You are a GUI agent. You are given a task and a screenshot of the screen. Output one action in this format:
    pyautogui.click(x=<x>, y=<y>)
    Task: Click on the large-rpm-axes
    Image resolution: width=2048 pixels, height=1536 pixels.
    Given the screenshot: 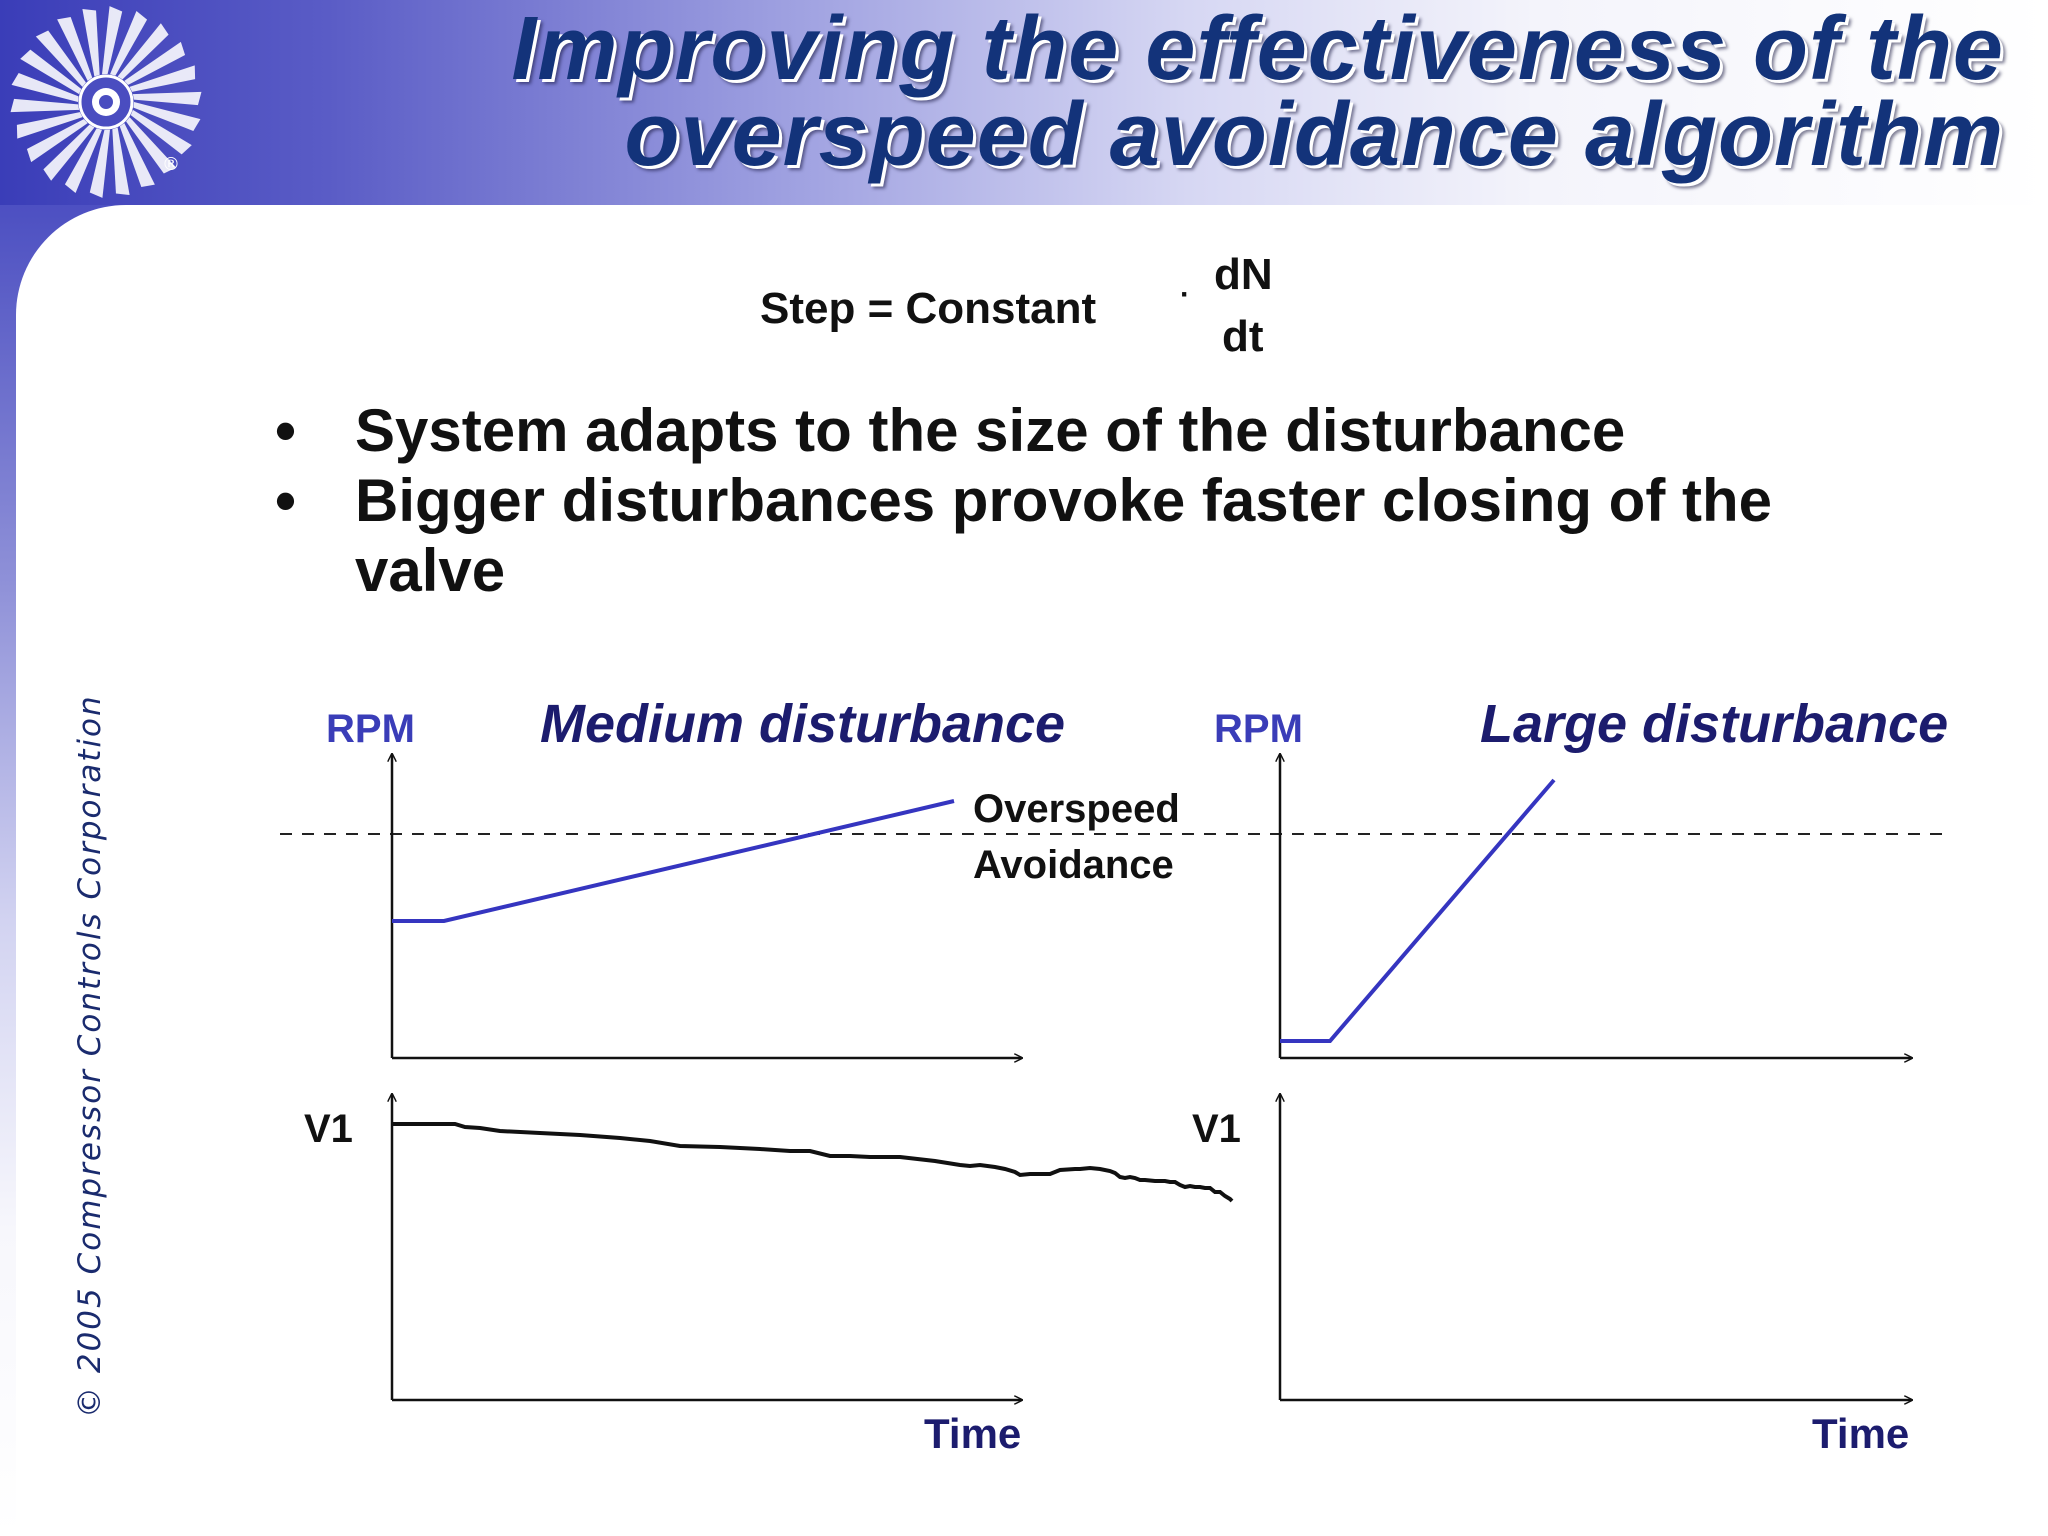 What is the action you would take?
    pyautogui.click(x=1596, y=906)
    